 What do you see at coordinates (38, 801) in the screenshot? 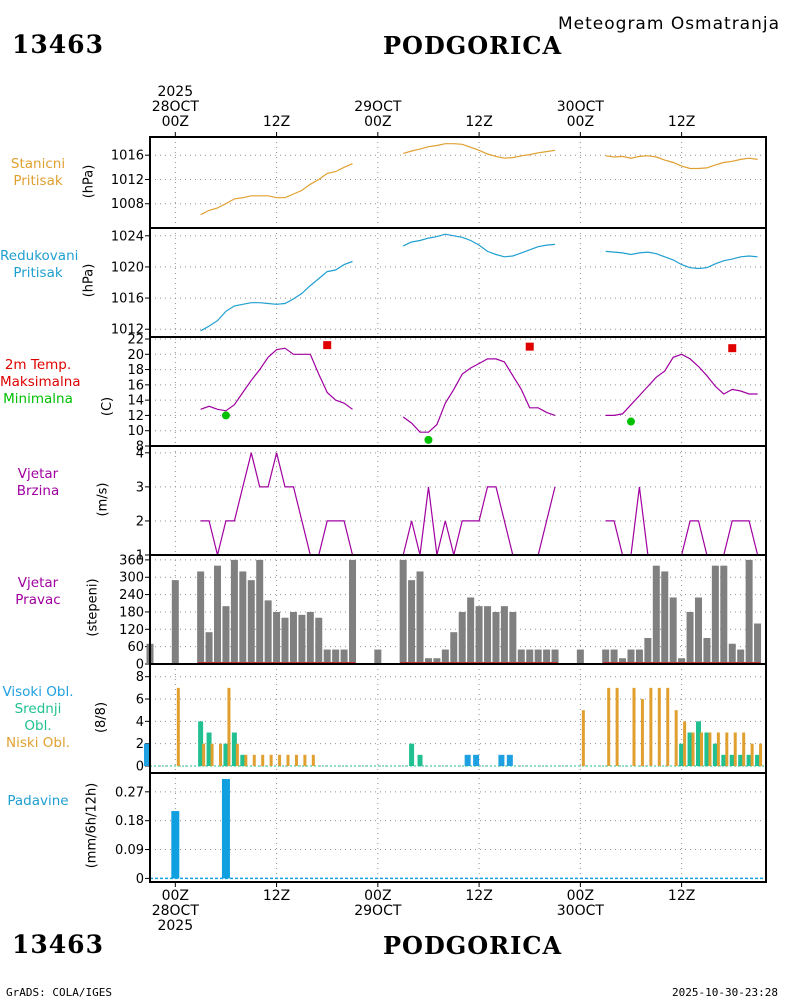
I see `label-line: Padavine` at bounding box center [38, 801].